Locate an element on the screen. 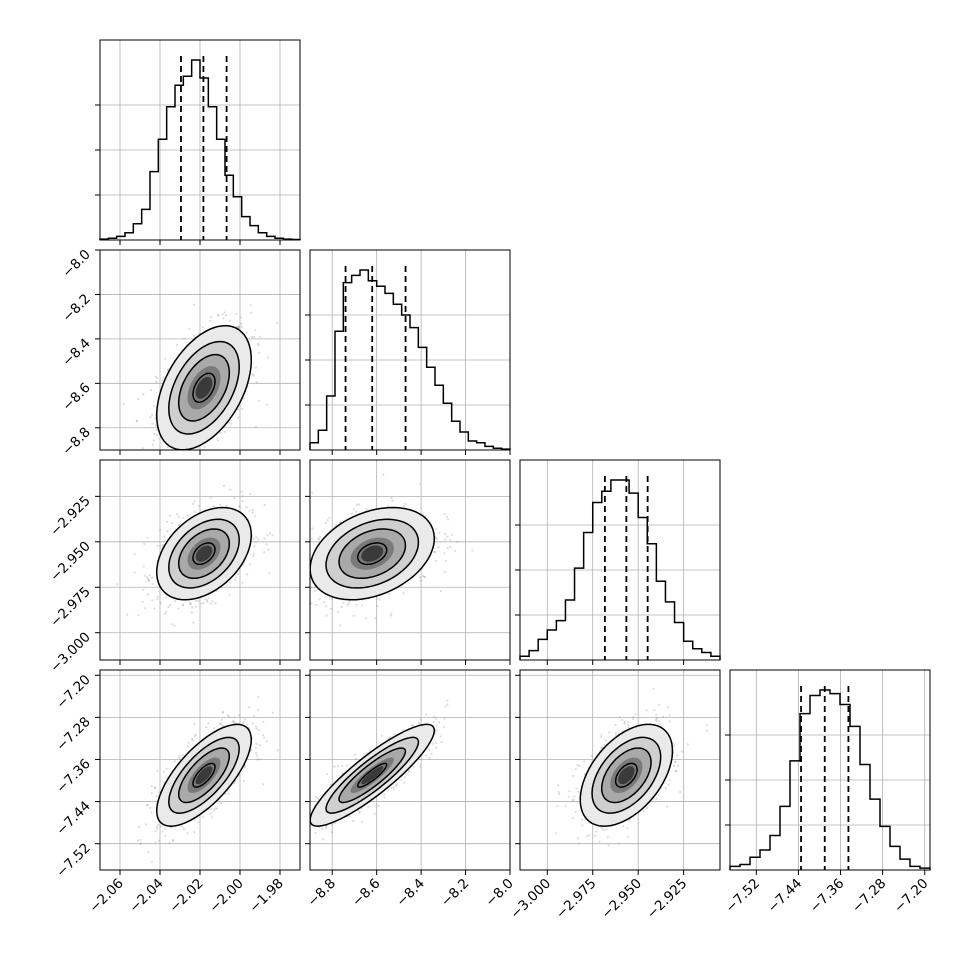  x-tick-label: −8.8 is located at coordinates (322, 893).